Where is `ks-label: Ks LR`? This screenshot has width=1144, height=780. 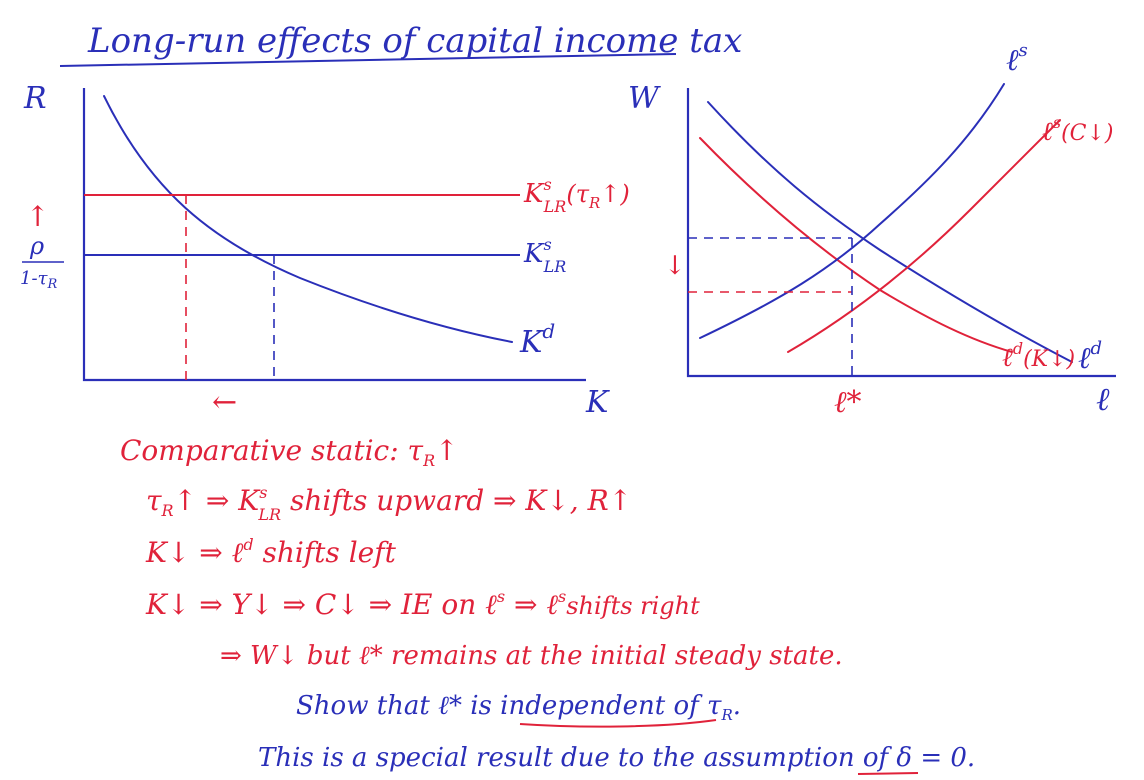
ks-label: Ks LR is located at coordinates (544, 255).